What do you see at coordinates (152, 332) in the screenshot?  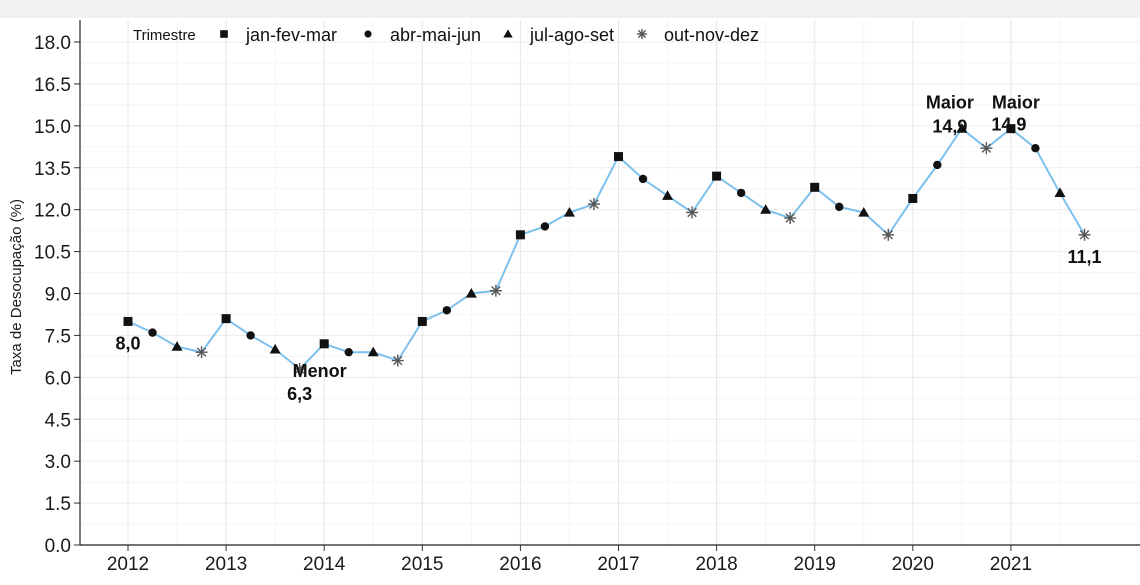 I see `data-point-2012-q2` at bounding box center [152, 332].